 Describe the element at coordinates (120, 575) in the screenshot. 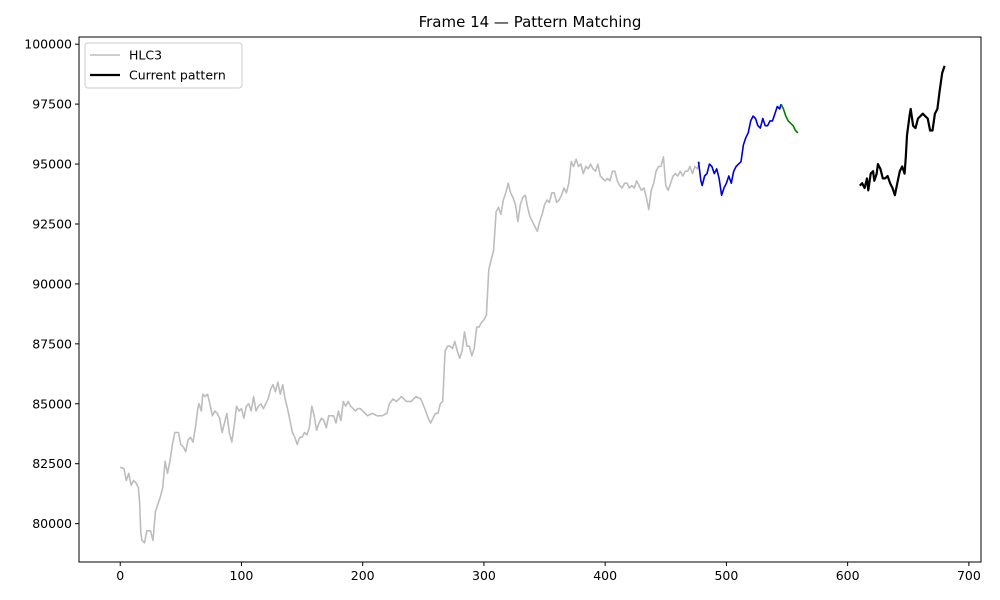

I see `x-tick-label: 0` at that location.